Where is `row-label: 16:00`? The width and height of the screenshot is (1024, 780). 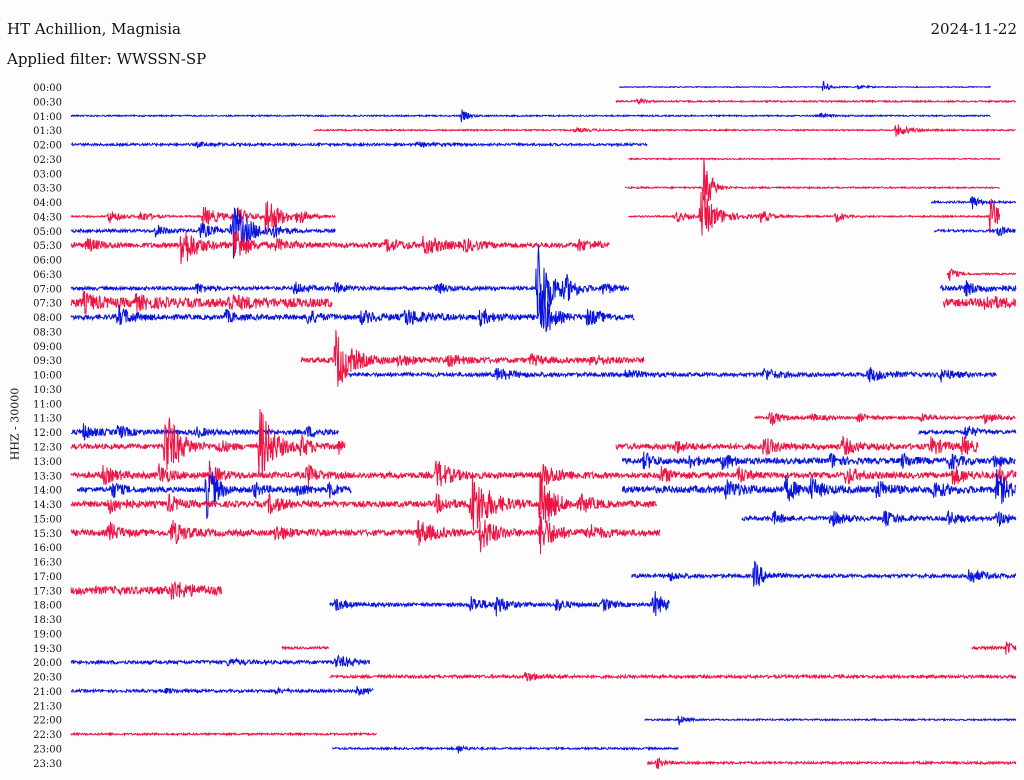 row-label: 16:00 is located at coordinates (47, 548).